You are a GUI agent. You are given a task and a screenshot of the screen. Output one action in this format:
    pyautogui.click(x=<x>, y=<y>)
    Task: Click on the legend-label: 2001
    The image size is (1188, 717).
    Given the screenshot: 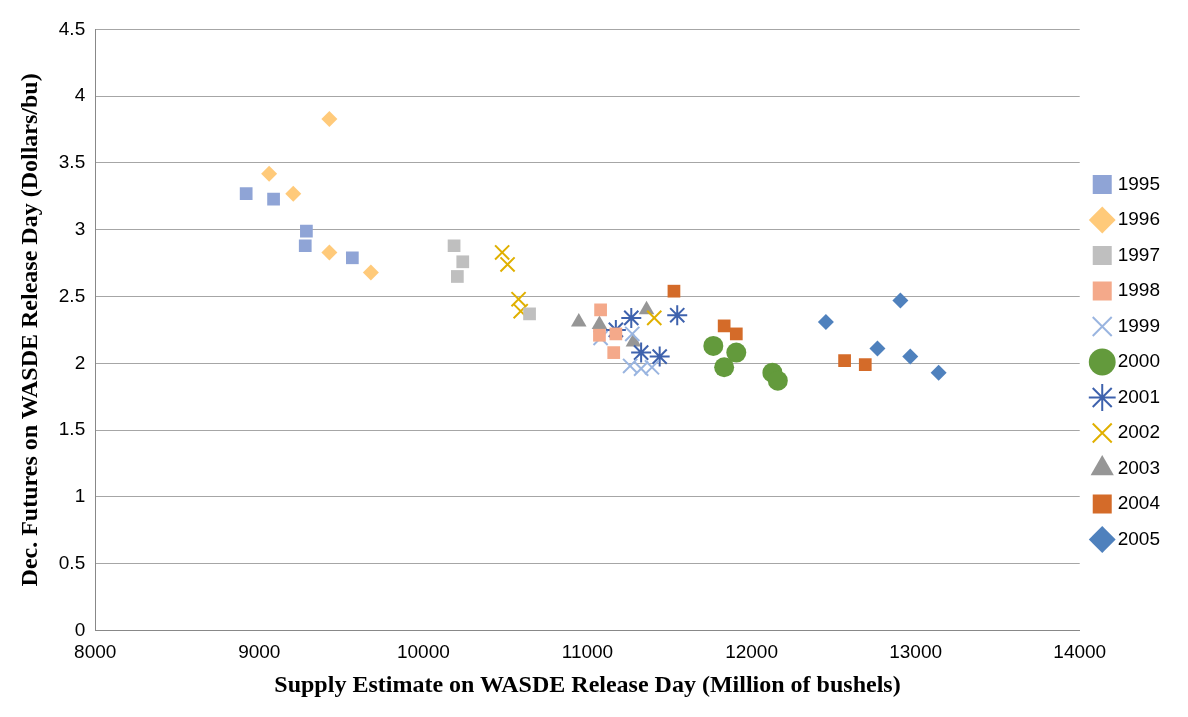 What is the action you would take?
    pyautogui.click(x=1139, y=396)
    